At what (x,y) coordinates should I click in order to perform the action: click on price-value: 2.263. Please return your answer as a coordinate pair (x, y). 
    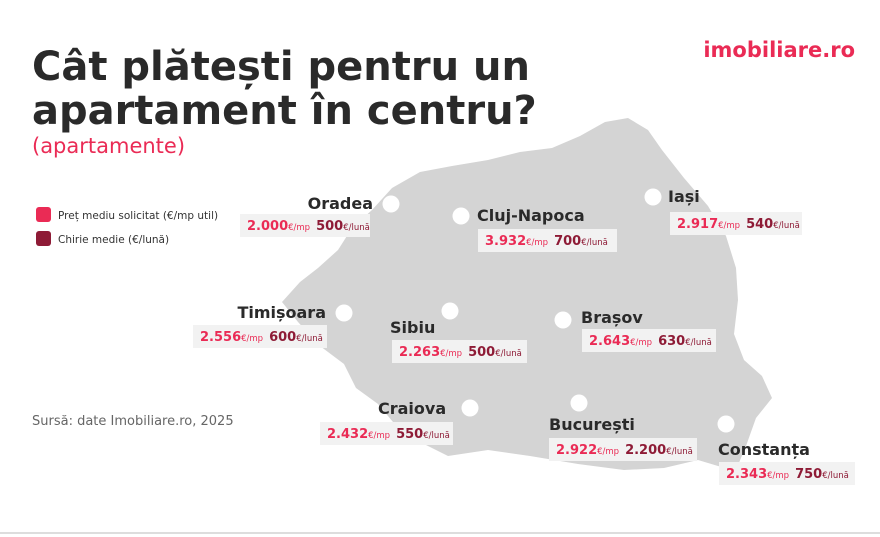
    Looking at the image, I should click on (419, 352).